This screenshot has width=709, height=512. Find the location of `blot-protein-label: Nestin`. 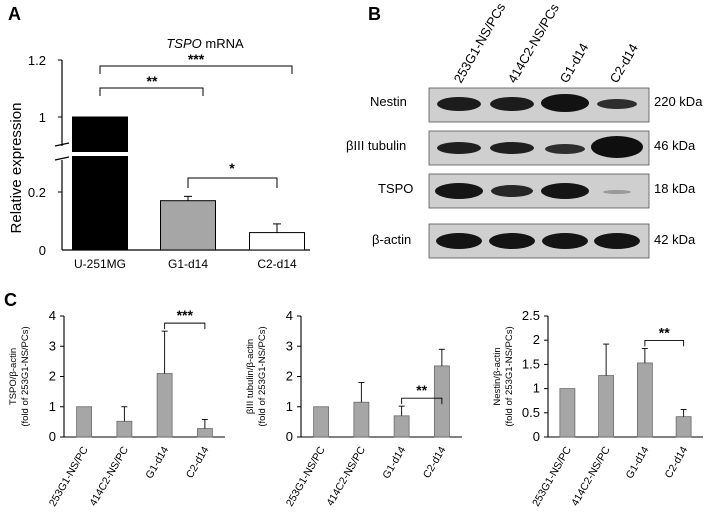

blot-protein-label: Nestin is located at coordinates (388, 101).